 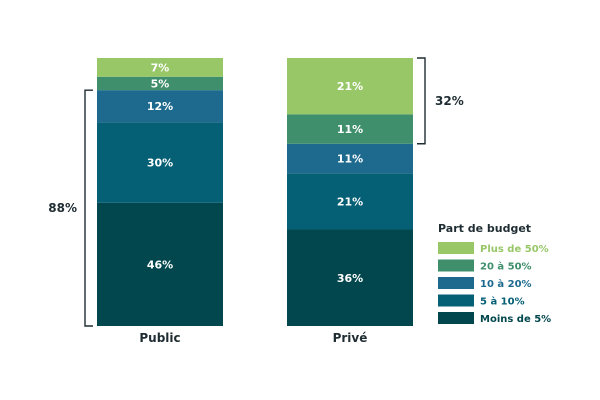 I want to click on legend-label-20-a-50: 20 à 50%, so click(x=506, y=267).